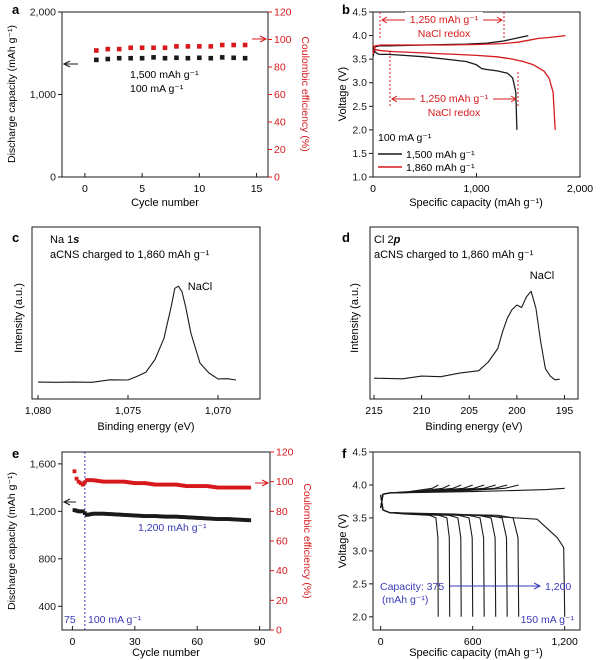 The height and width of the screenshot is (660, 600). I want to click on panel-e-xlabel: Cycle number, so click(166, 653).